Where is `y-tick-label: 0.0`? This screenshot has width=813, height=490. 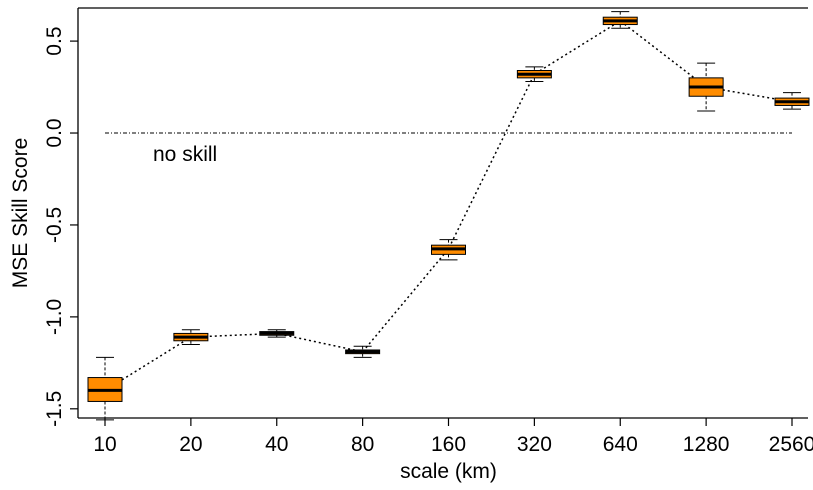
y-tick-label: 0.0 is located at coordinates (54, 132).